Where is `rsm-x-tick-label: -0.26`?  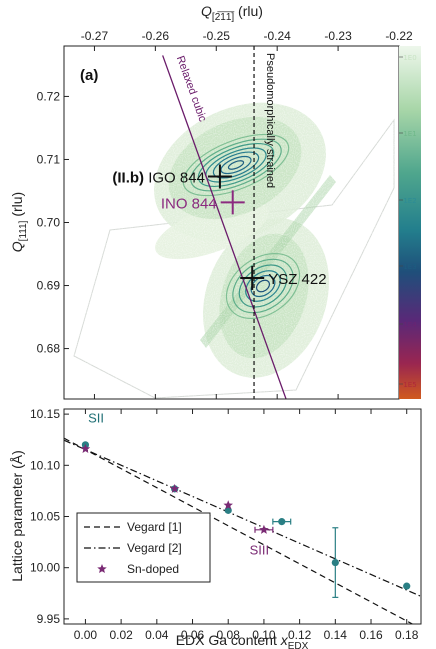 rsm-x-tick-label: -0.26 is located at coordinates (156, 36).